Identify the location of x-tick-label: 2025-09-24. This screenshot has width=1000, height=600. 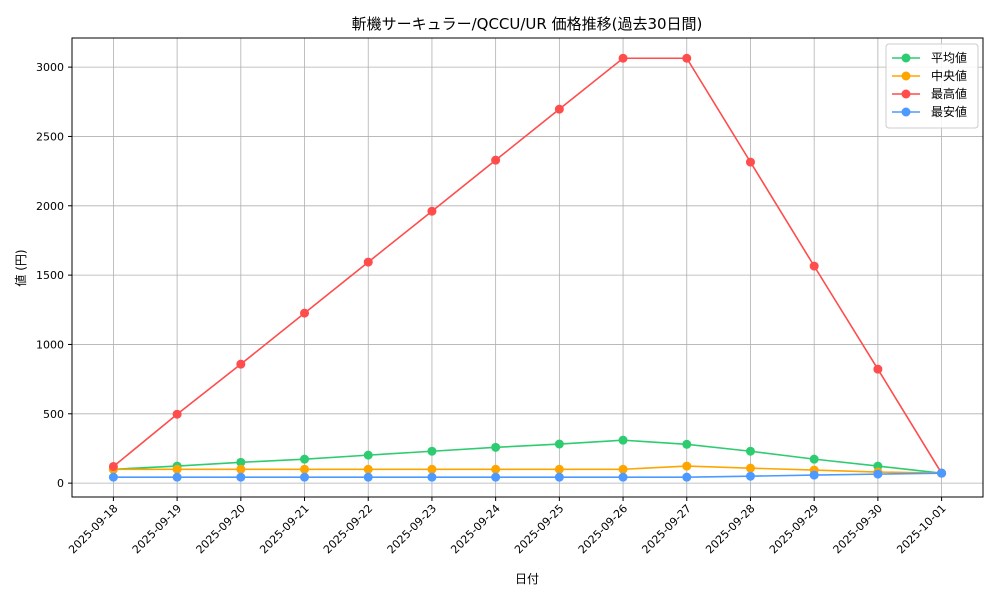
(475, 529).